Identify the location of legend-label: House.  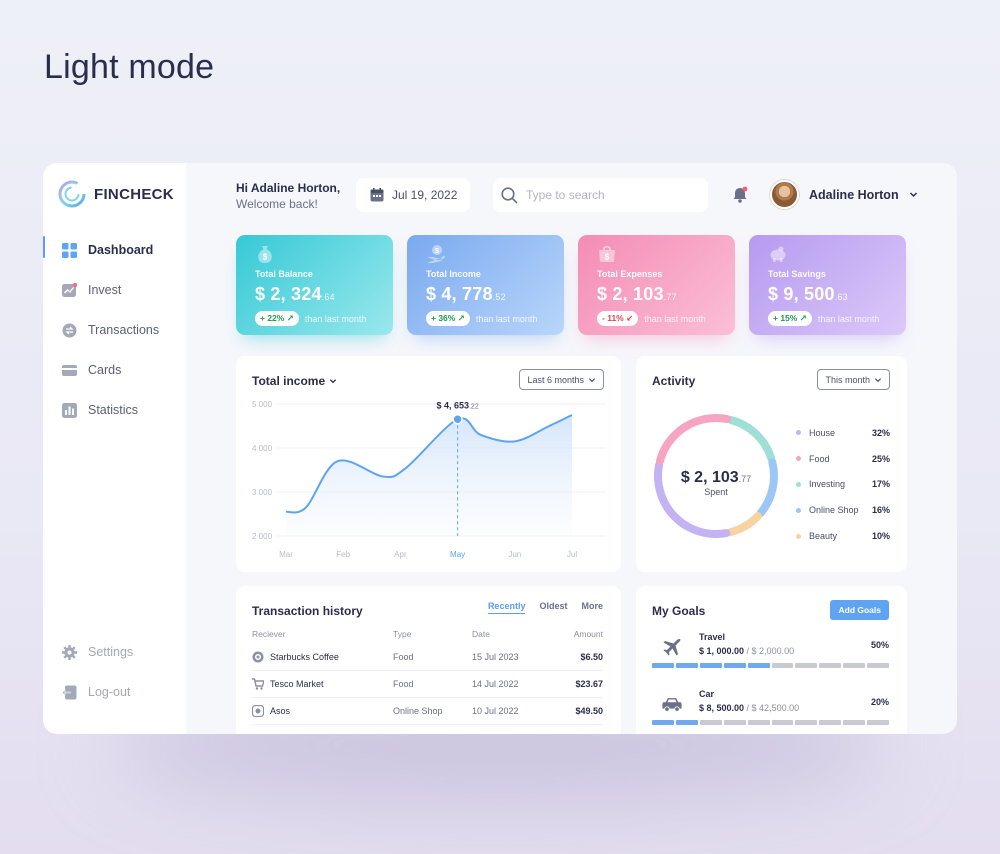
(822, 432).